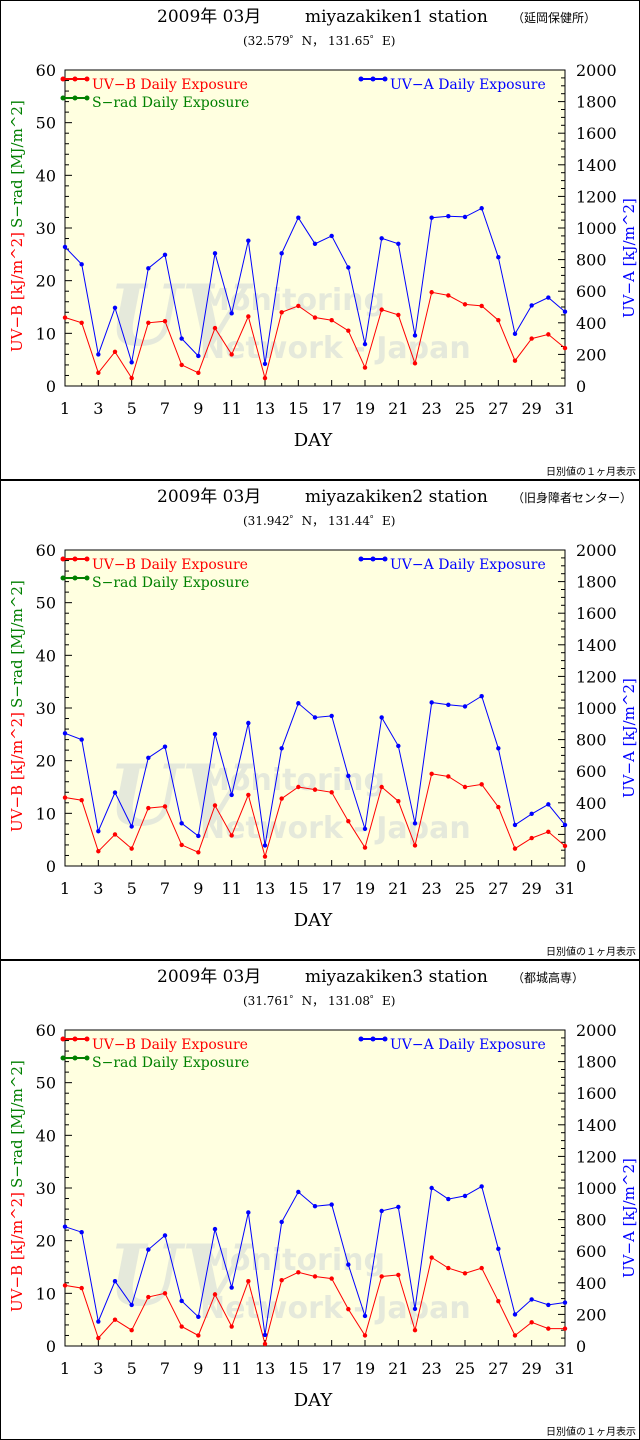 The height and width of the screenshot is (1440, 640). Describe the element at coordinates (298, 1368) in the screenshot. I see `x-tick-label: 15` at that location.